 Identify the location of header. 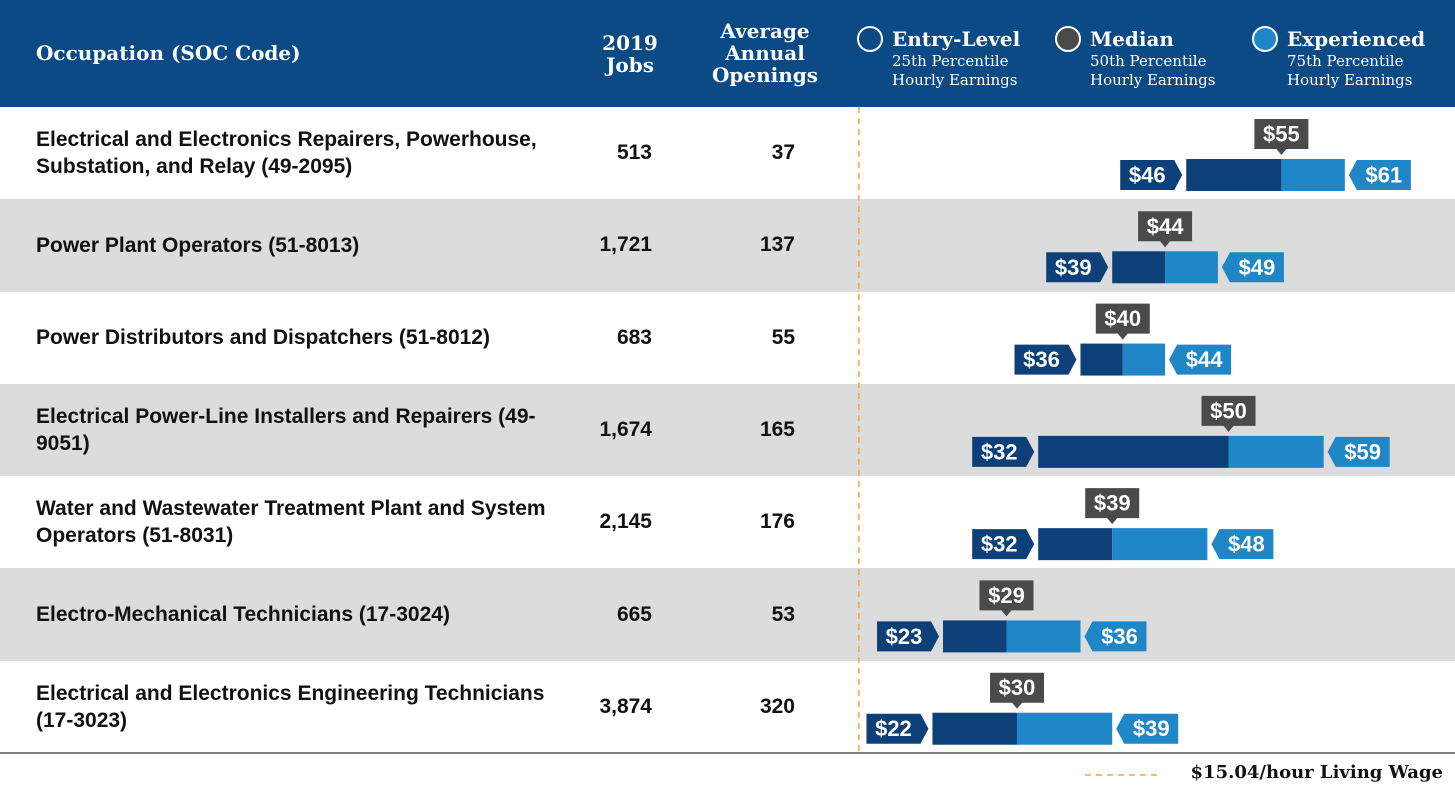
(727, 53).